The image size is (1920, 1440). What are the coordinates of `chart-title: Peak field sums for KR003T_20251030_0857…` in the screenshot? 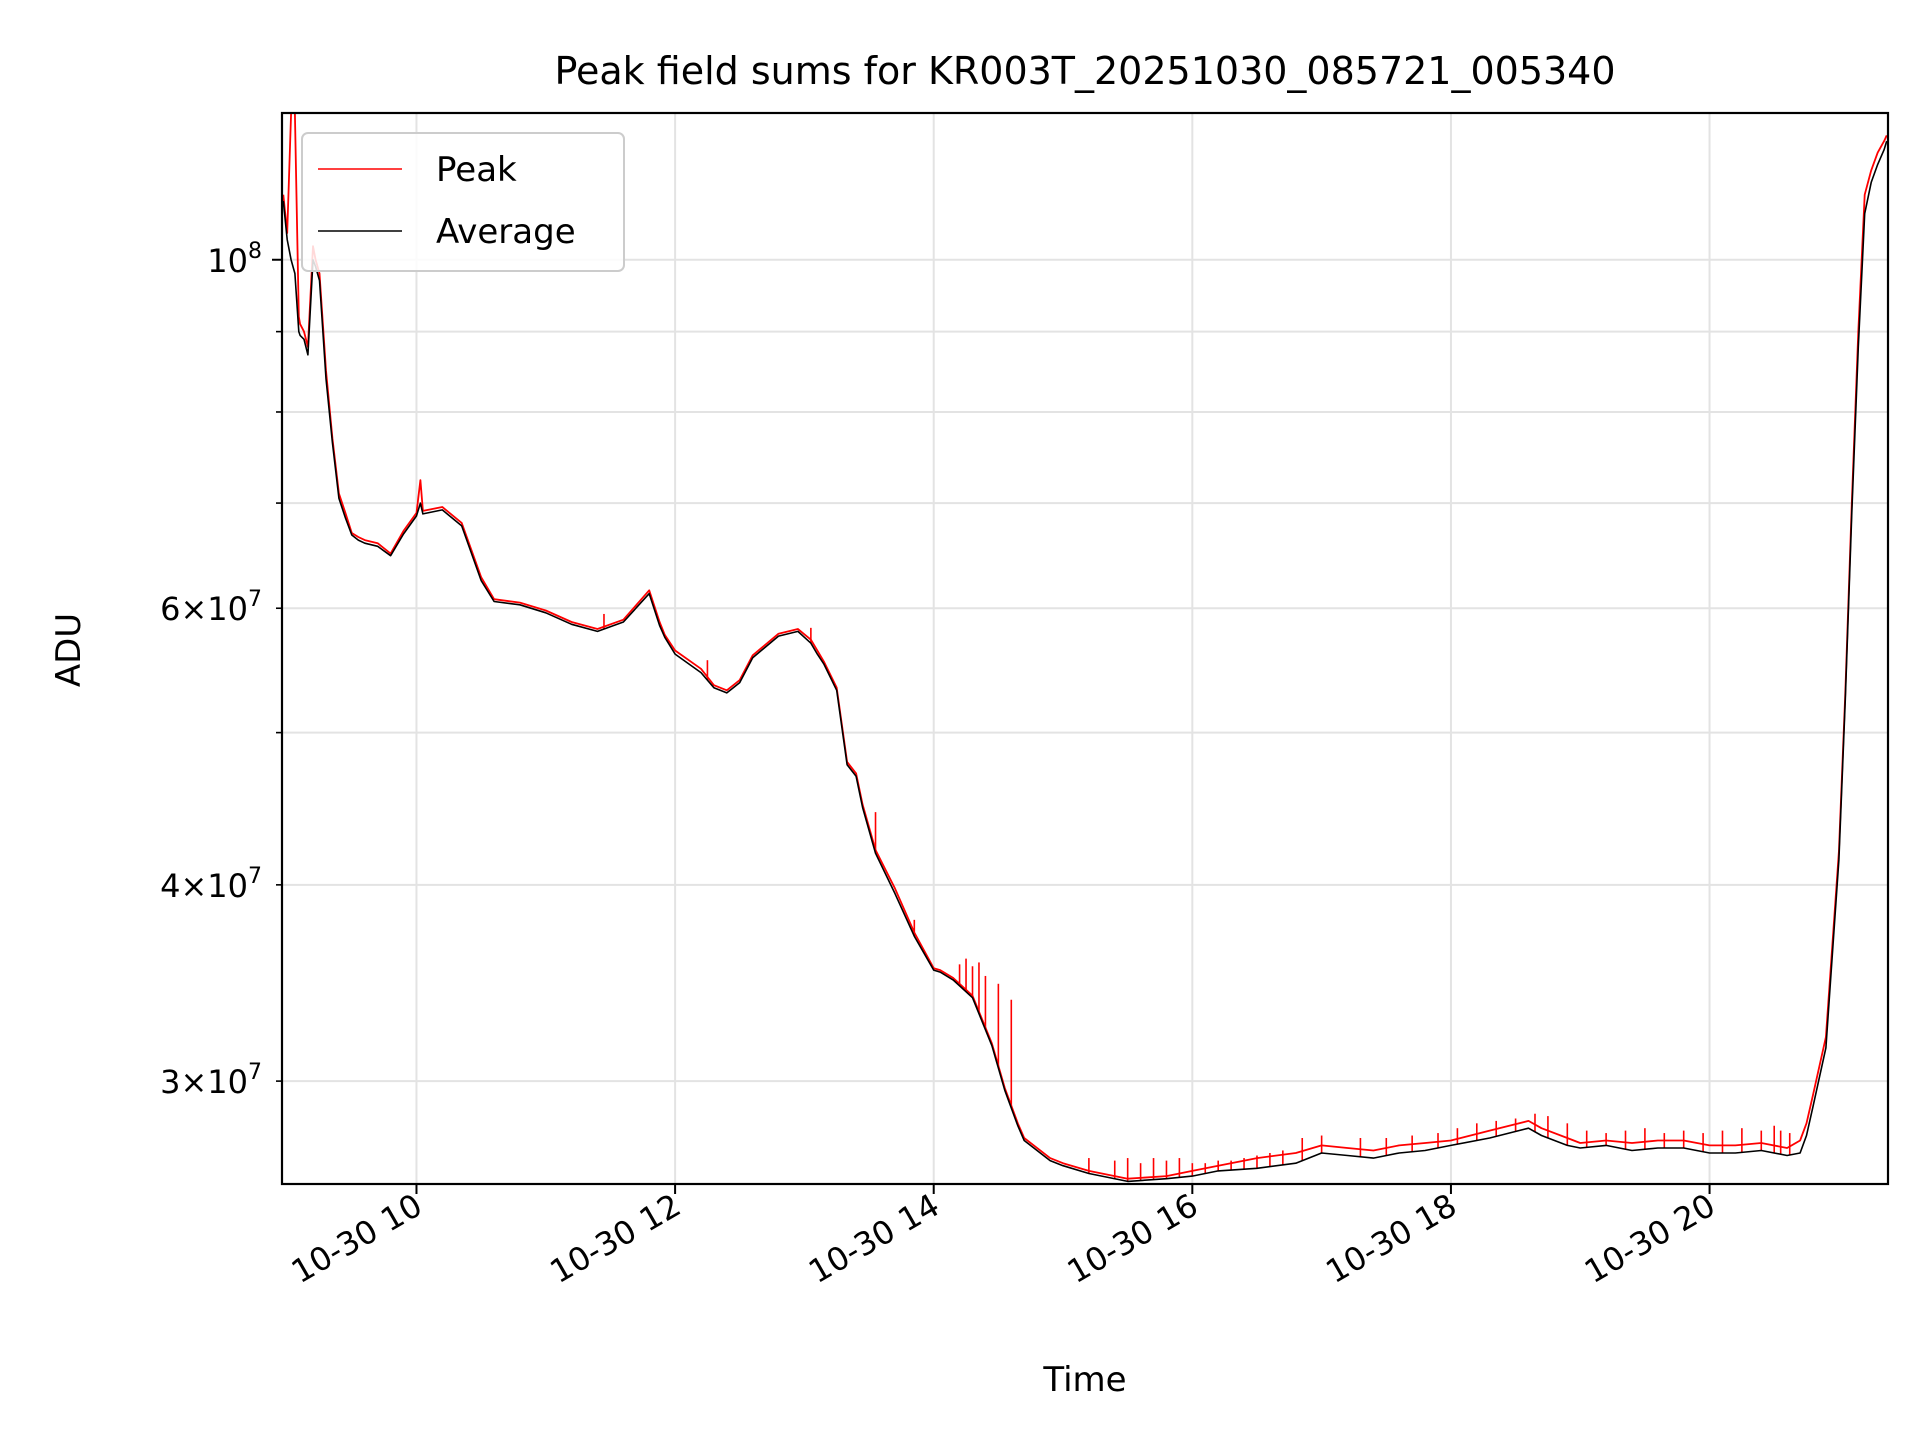 It's located at (1084, 71).